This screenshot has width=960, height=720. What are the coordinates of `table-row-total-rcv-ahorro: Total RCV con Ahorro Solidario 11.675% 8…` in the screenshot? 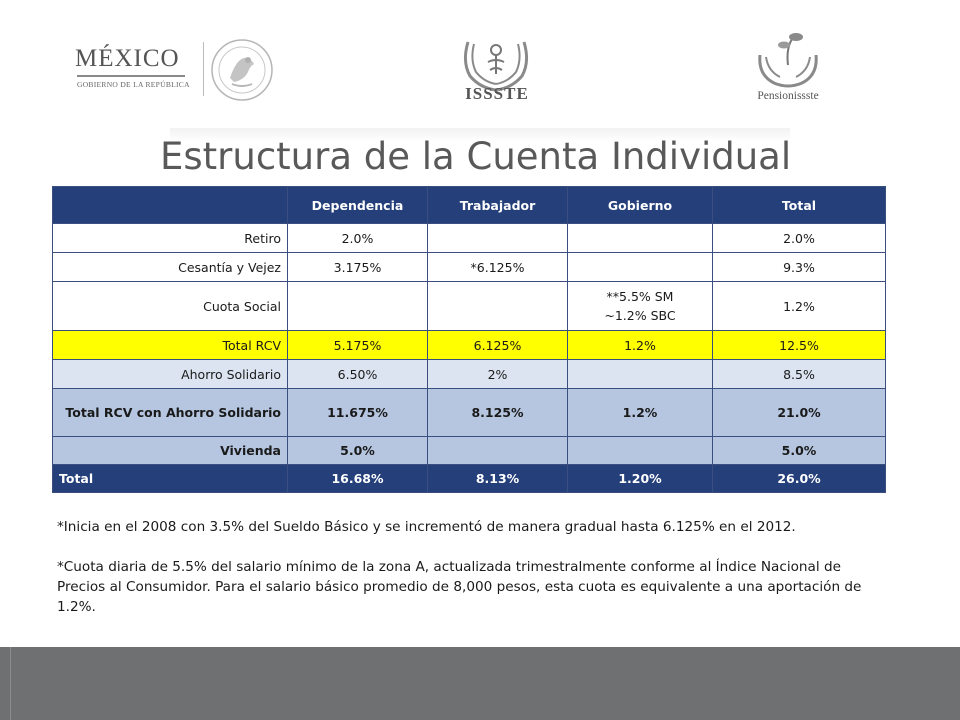 It's located at (469, 412).